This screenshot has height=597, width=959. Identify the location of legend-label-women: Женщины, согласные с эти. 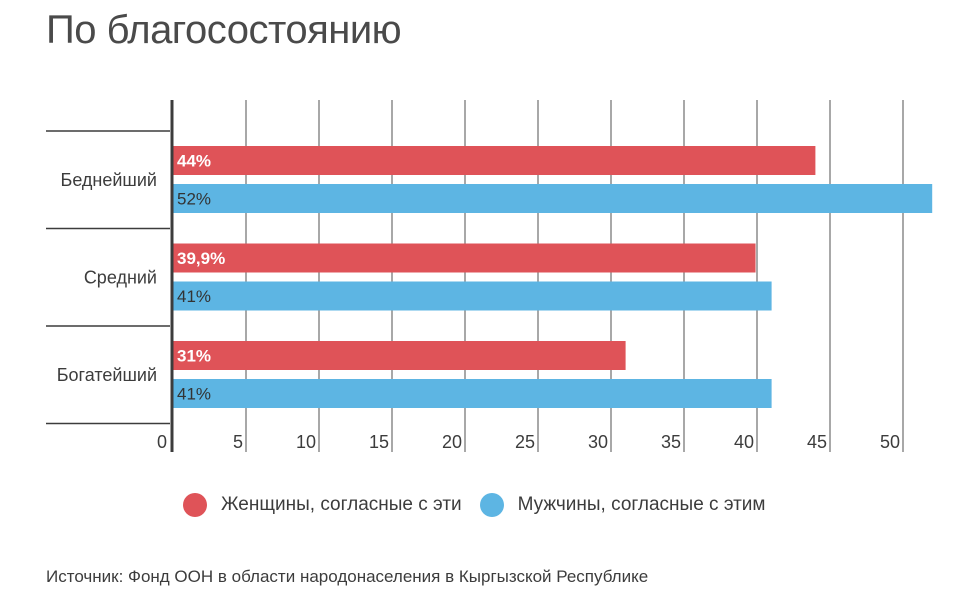
(341, 504).